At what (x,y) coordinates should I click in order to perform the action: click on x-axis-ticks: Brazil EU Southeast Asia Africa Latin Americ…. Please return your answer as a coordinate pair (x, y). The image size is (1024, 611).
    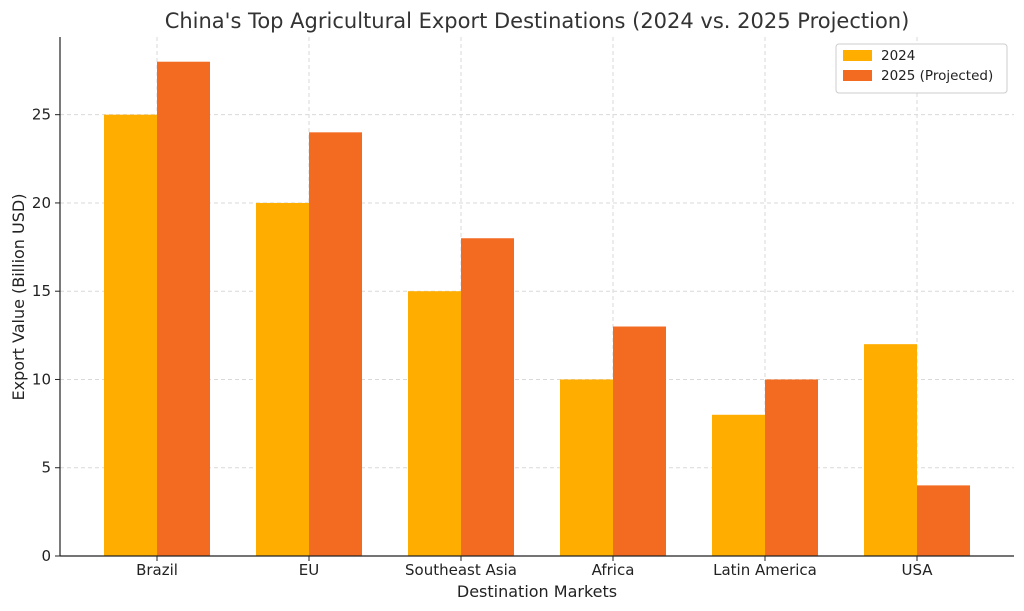
    Looking at the image, I should click on (534, 567).